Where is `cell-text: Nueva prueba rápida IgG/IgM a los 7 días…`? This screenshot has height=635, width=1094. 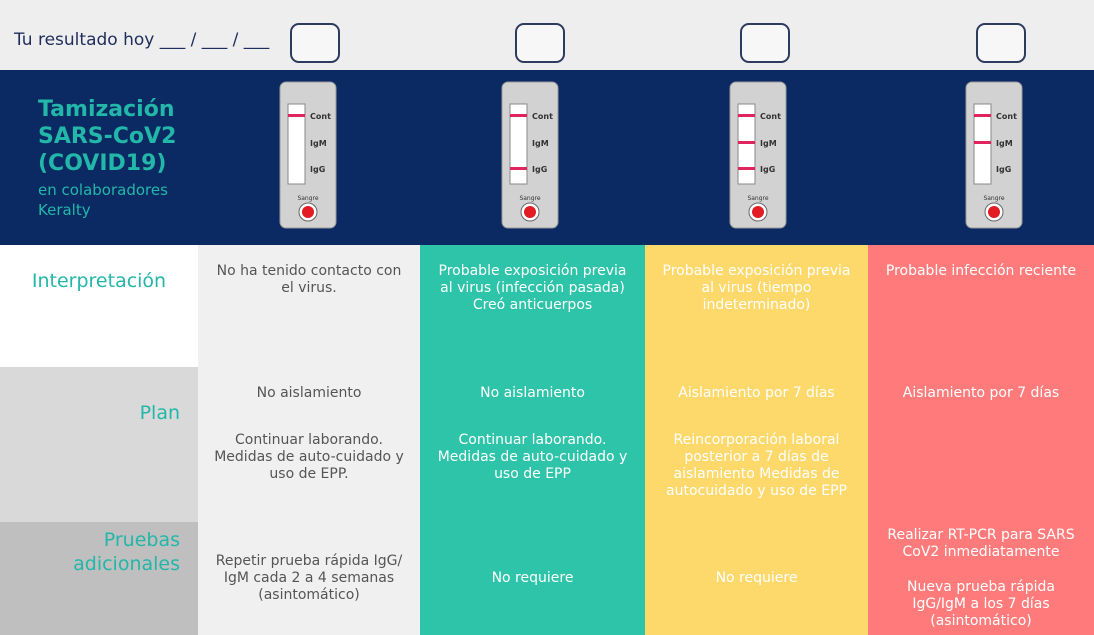 cell-text: Nueva prueba rápida IgG/IgM a los 7 días… is located at coordinates (981, 604).